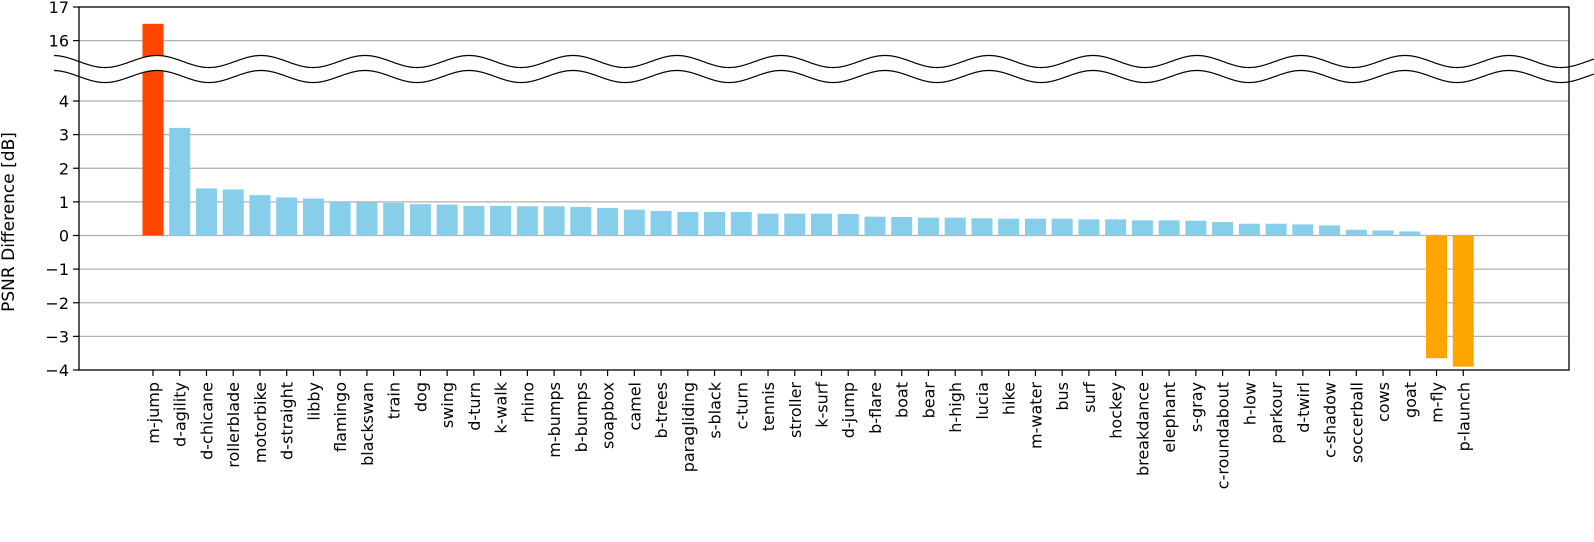 Image resolution: width=1594 pixels, height=542 pixels. Describe the element at coordinates (1463, 301) in the screenshot. I see `bar-p-launch` at that location.